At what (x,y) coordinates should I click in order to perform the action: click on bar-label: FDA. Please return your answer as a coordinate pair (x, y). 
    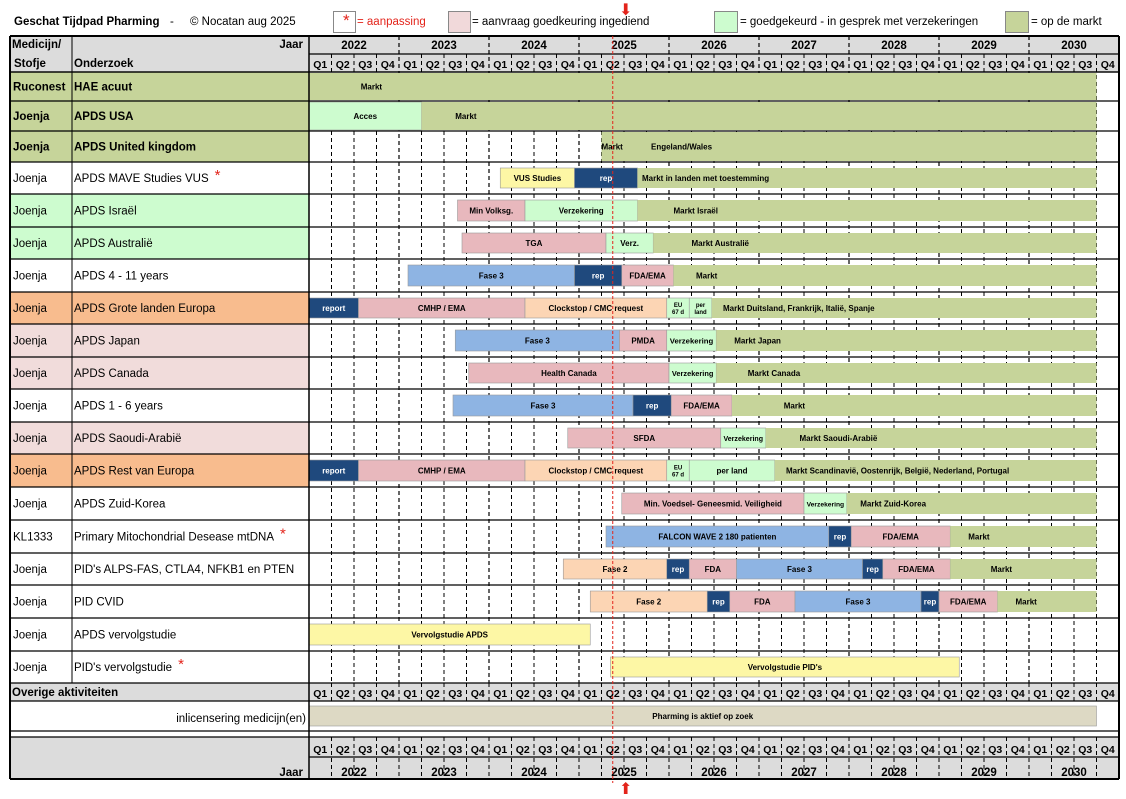
    Looking at the image, I should click on (713, 569).